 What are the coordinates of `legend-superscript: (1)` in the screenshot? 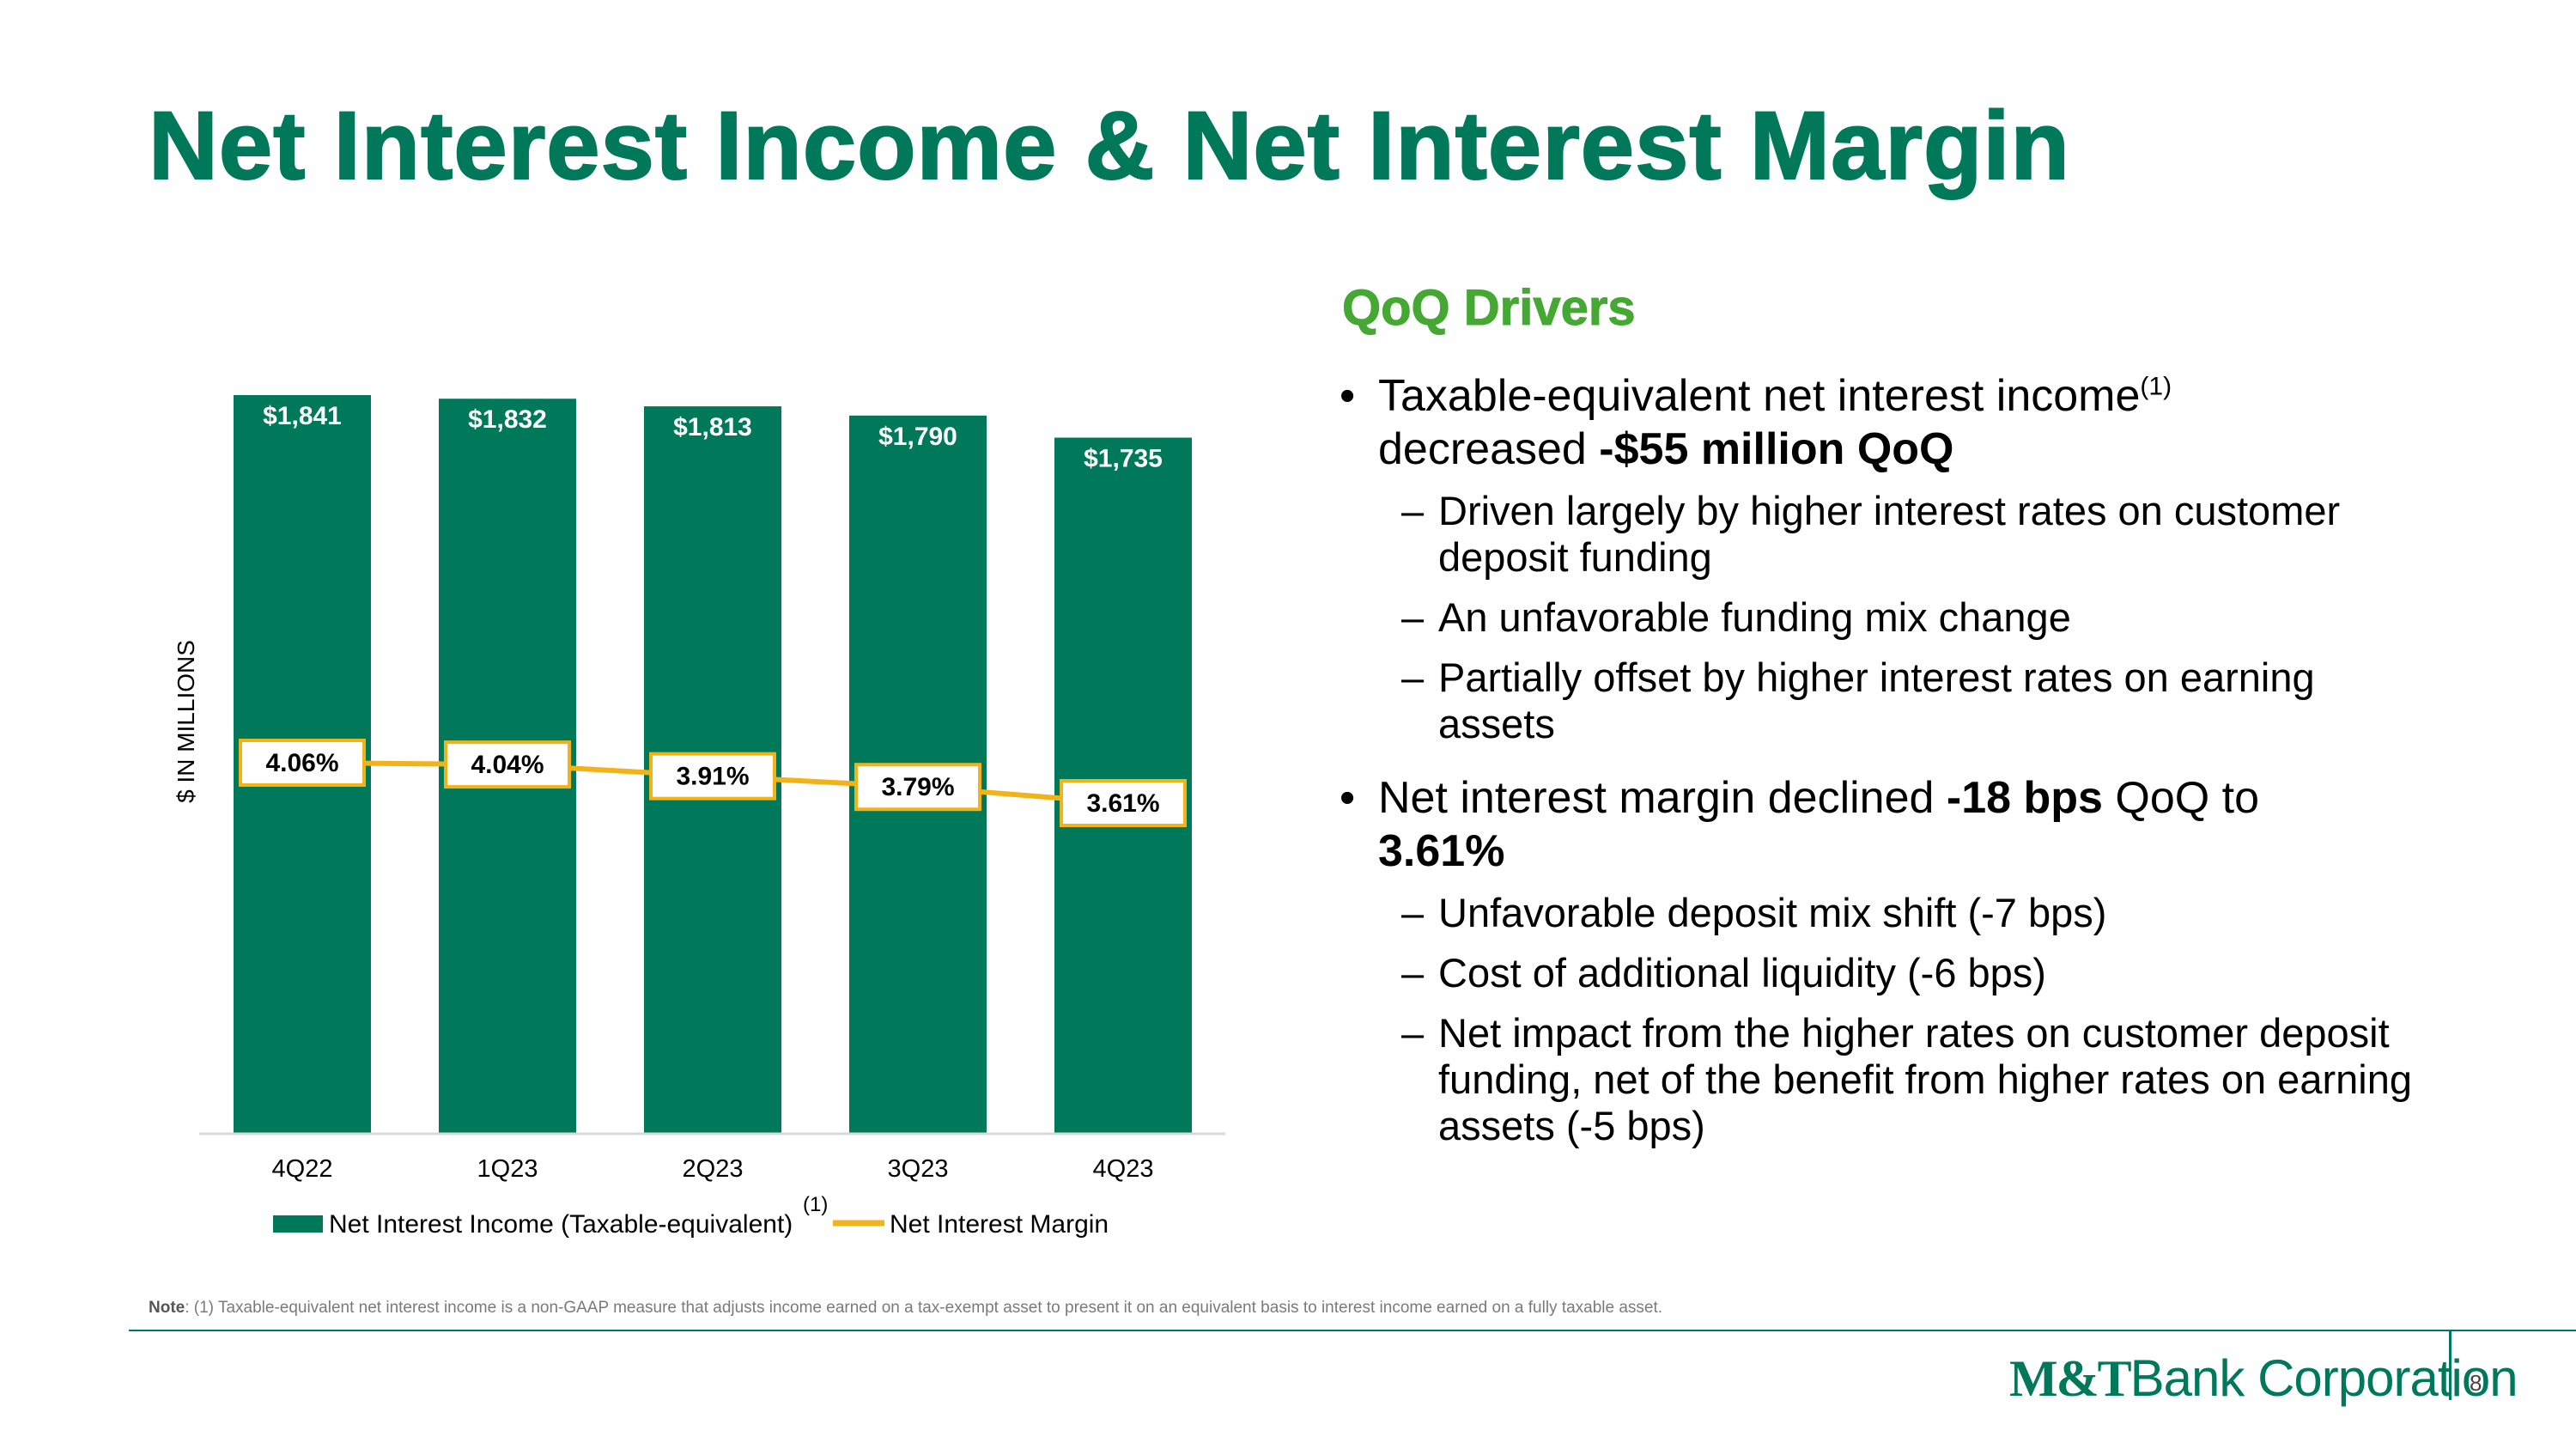 It's located at (815, 1204).